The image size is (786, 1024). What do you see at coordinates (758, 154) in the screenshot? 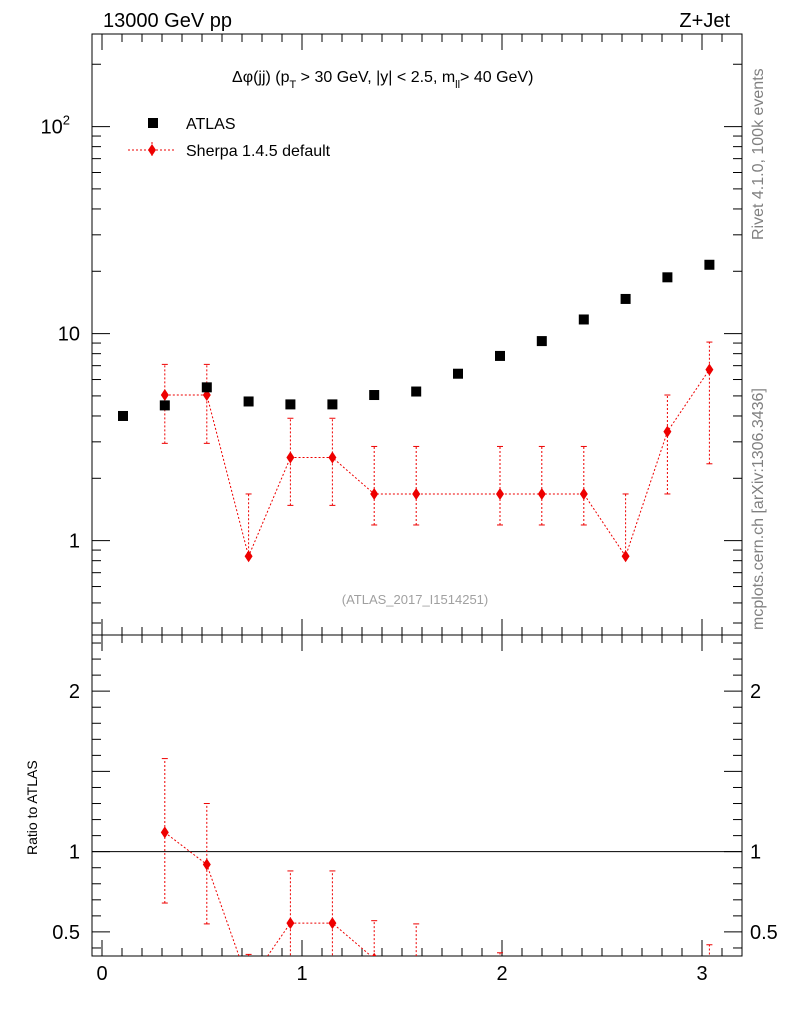
I see `side-text-top: Rivet 4.1.0, 100k events` at bounding box center [758, 154].